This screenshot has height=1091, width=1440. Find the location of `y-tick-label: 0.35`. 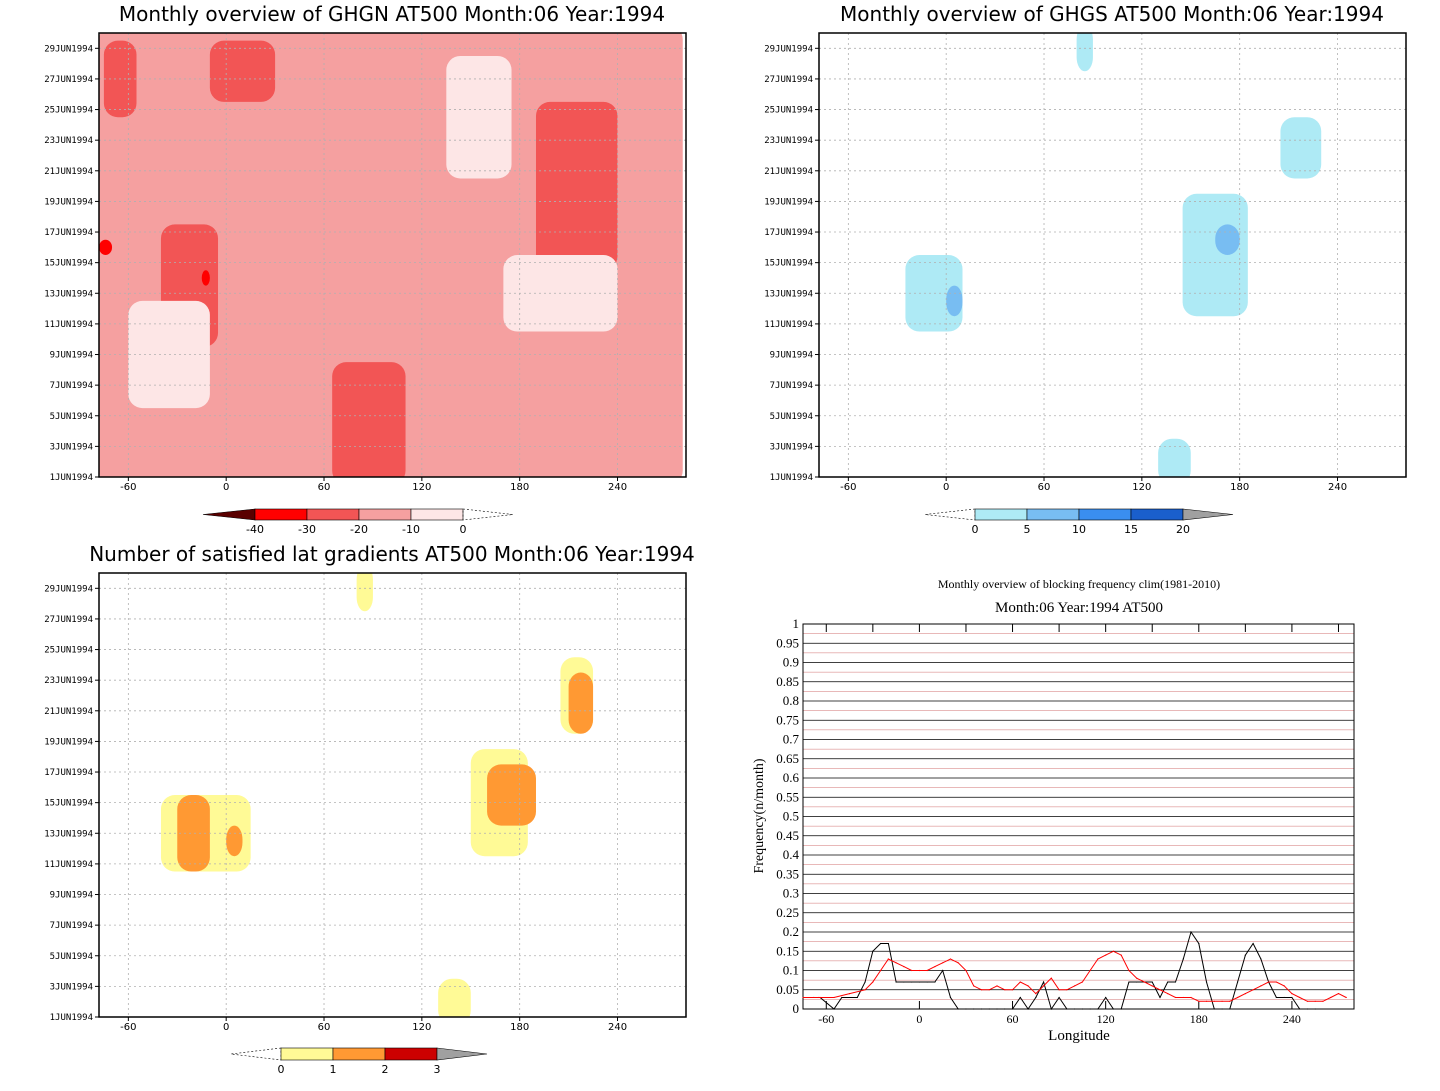

y-tick-label: 0.35 is located at coordinates (787, 873).